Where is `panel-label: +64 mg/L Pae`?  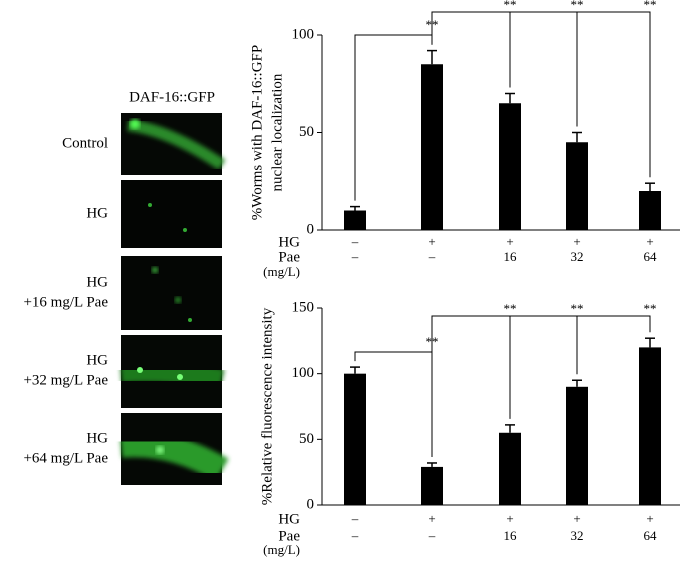
panel-label: +64 mg/L Pae is located at coordinates (65, 458).